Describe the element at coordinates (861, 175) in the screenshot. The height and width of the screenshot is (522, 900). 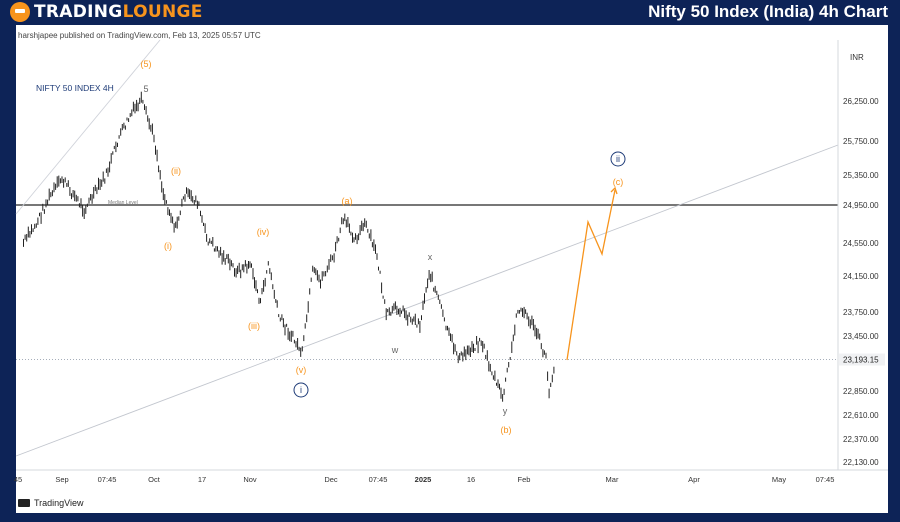
I see `y-tick-label: 25,350.00` at that location.